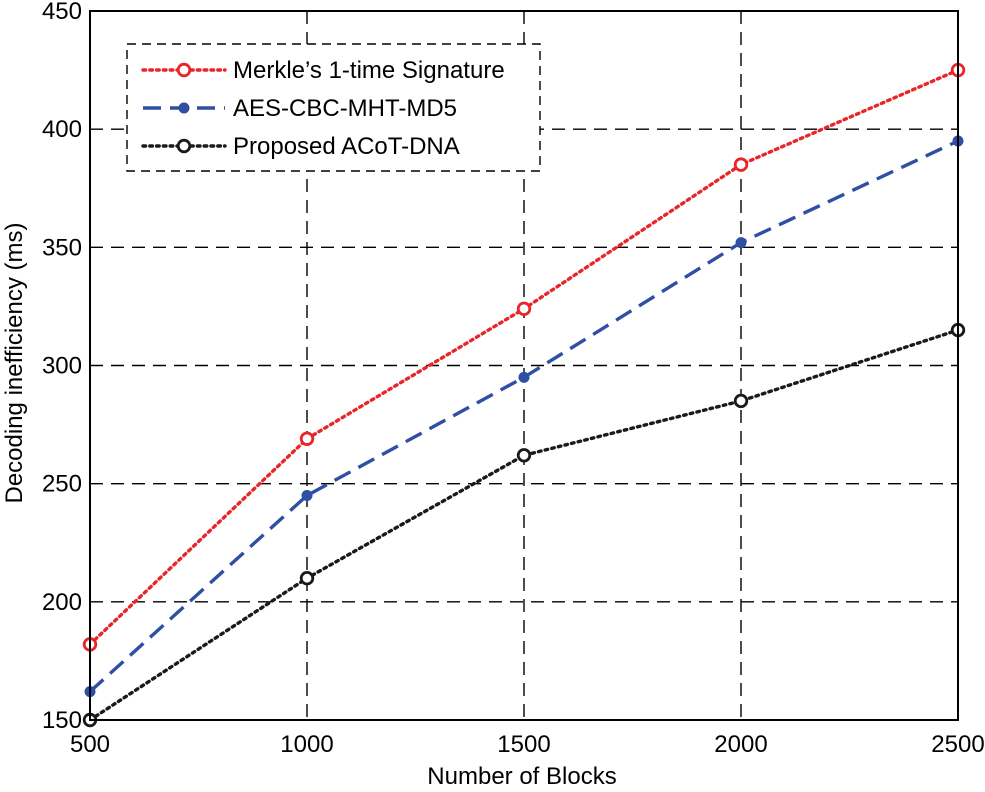  I want to click on x-tick-label: 1000, so click(306, 744).